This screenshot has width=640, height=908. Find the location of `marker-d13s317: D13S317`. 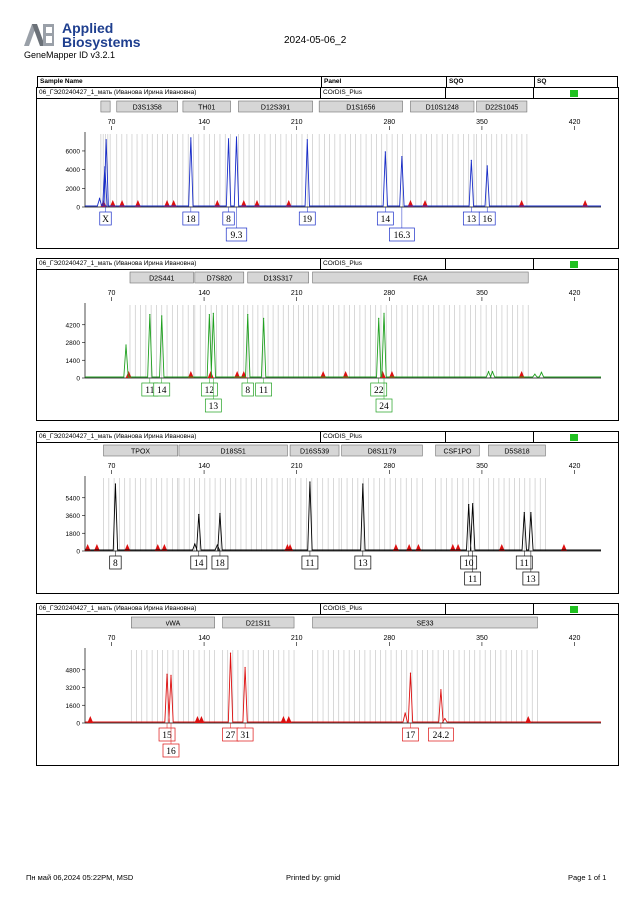

marker-d13s317: D13S317 is located at coordinates (278, 277).